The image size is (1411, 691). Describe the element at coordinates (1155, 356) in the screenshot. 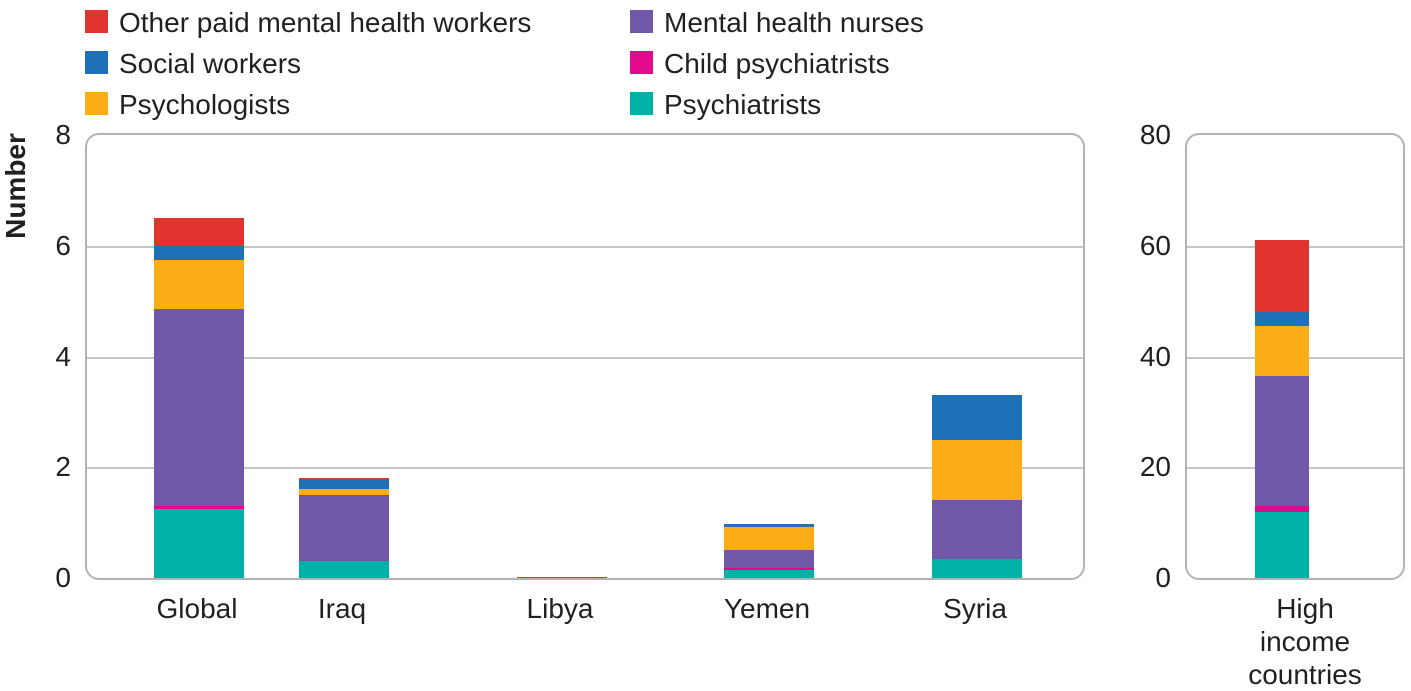

I see `y-tick-label: 40` at that location.